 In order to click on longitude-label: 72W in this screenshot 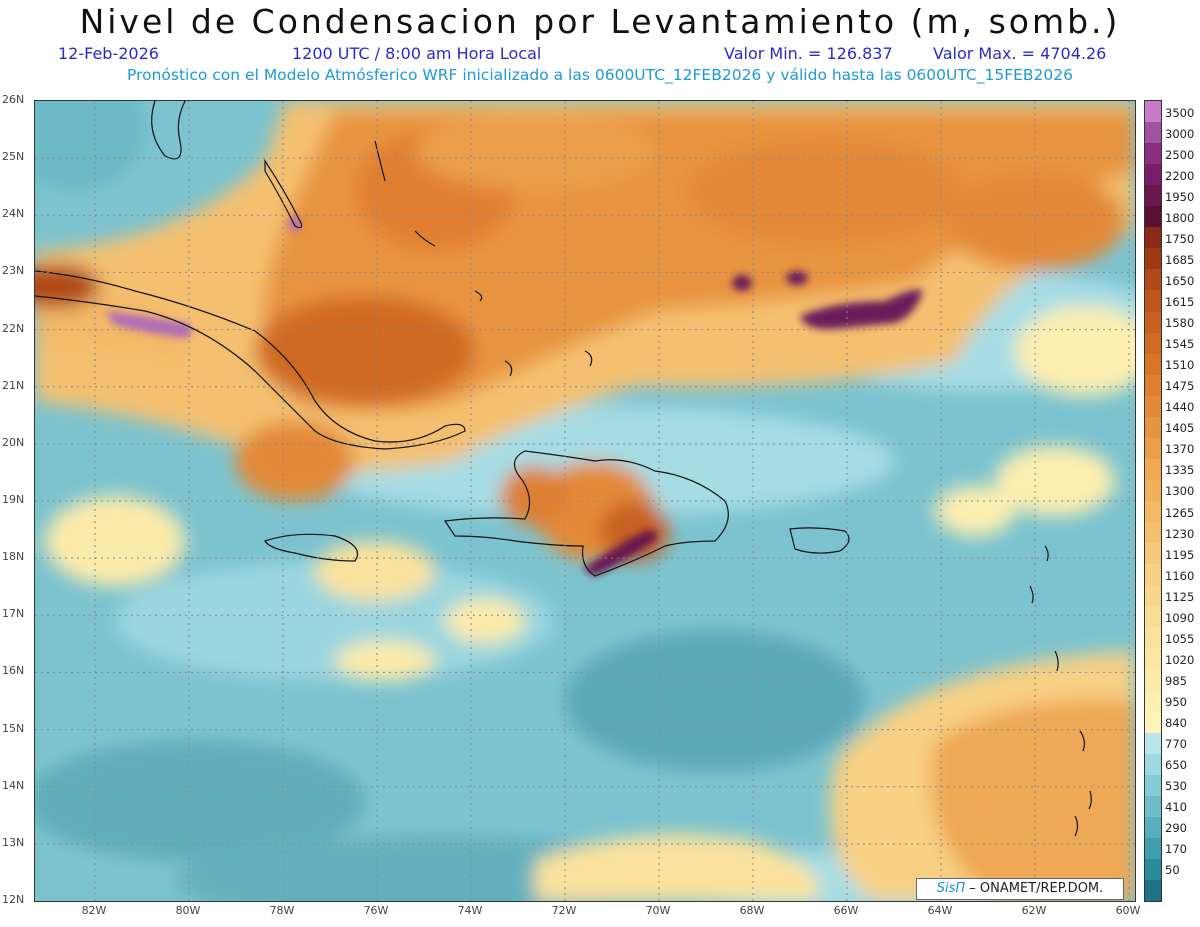, I will do `click(564, 910)`.